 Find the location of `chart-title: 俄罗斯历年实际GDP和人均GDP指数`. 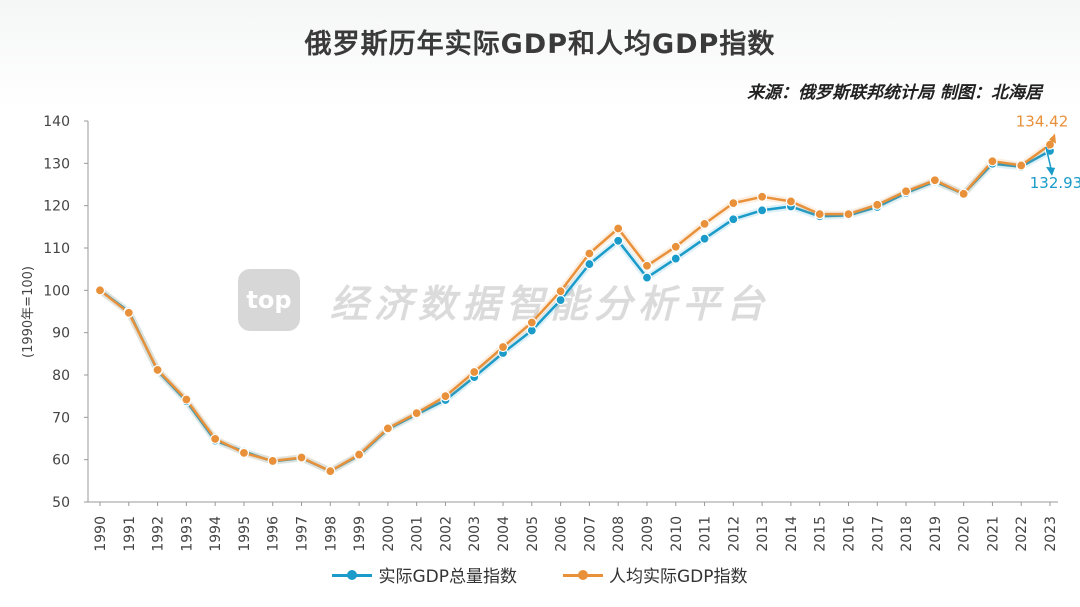

chart-title: 俄罗斯历年实际GDP和人均GDP指数 is located at coordinates (540, 44).